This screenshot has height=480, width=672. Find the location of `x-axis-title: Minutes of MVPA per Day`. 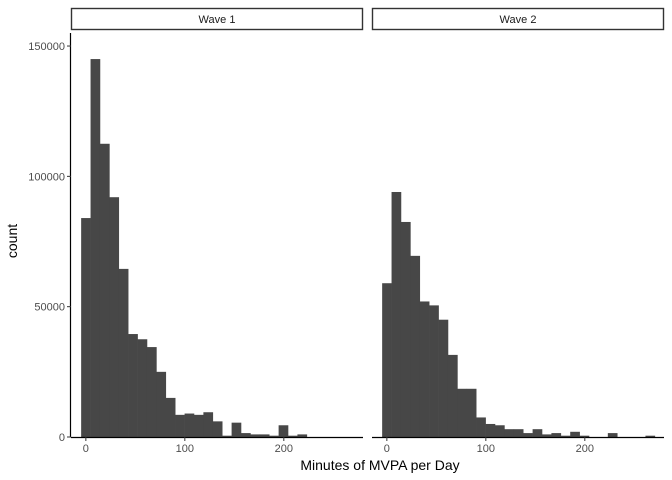

x-axis-title: Minutes of MVPA per Day is located at coordinates (379, 465).